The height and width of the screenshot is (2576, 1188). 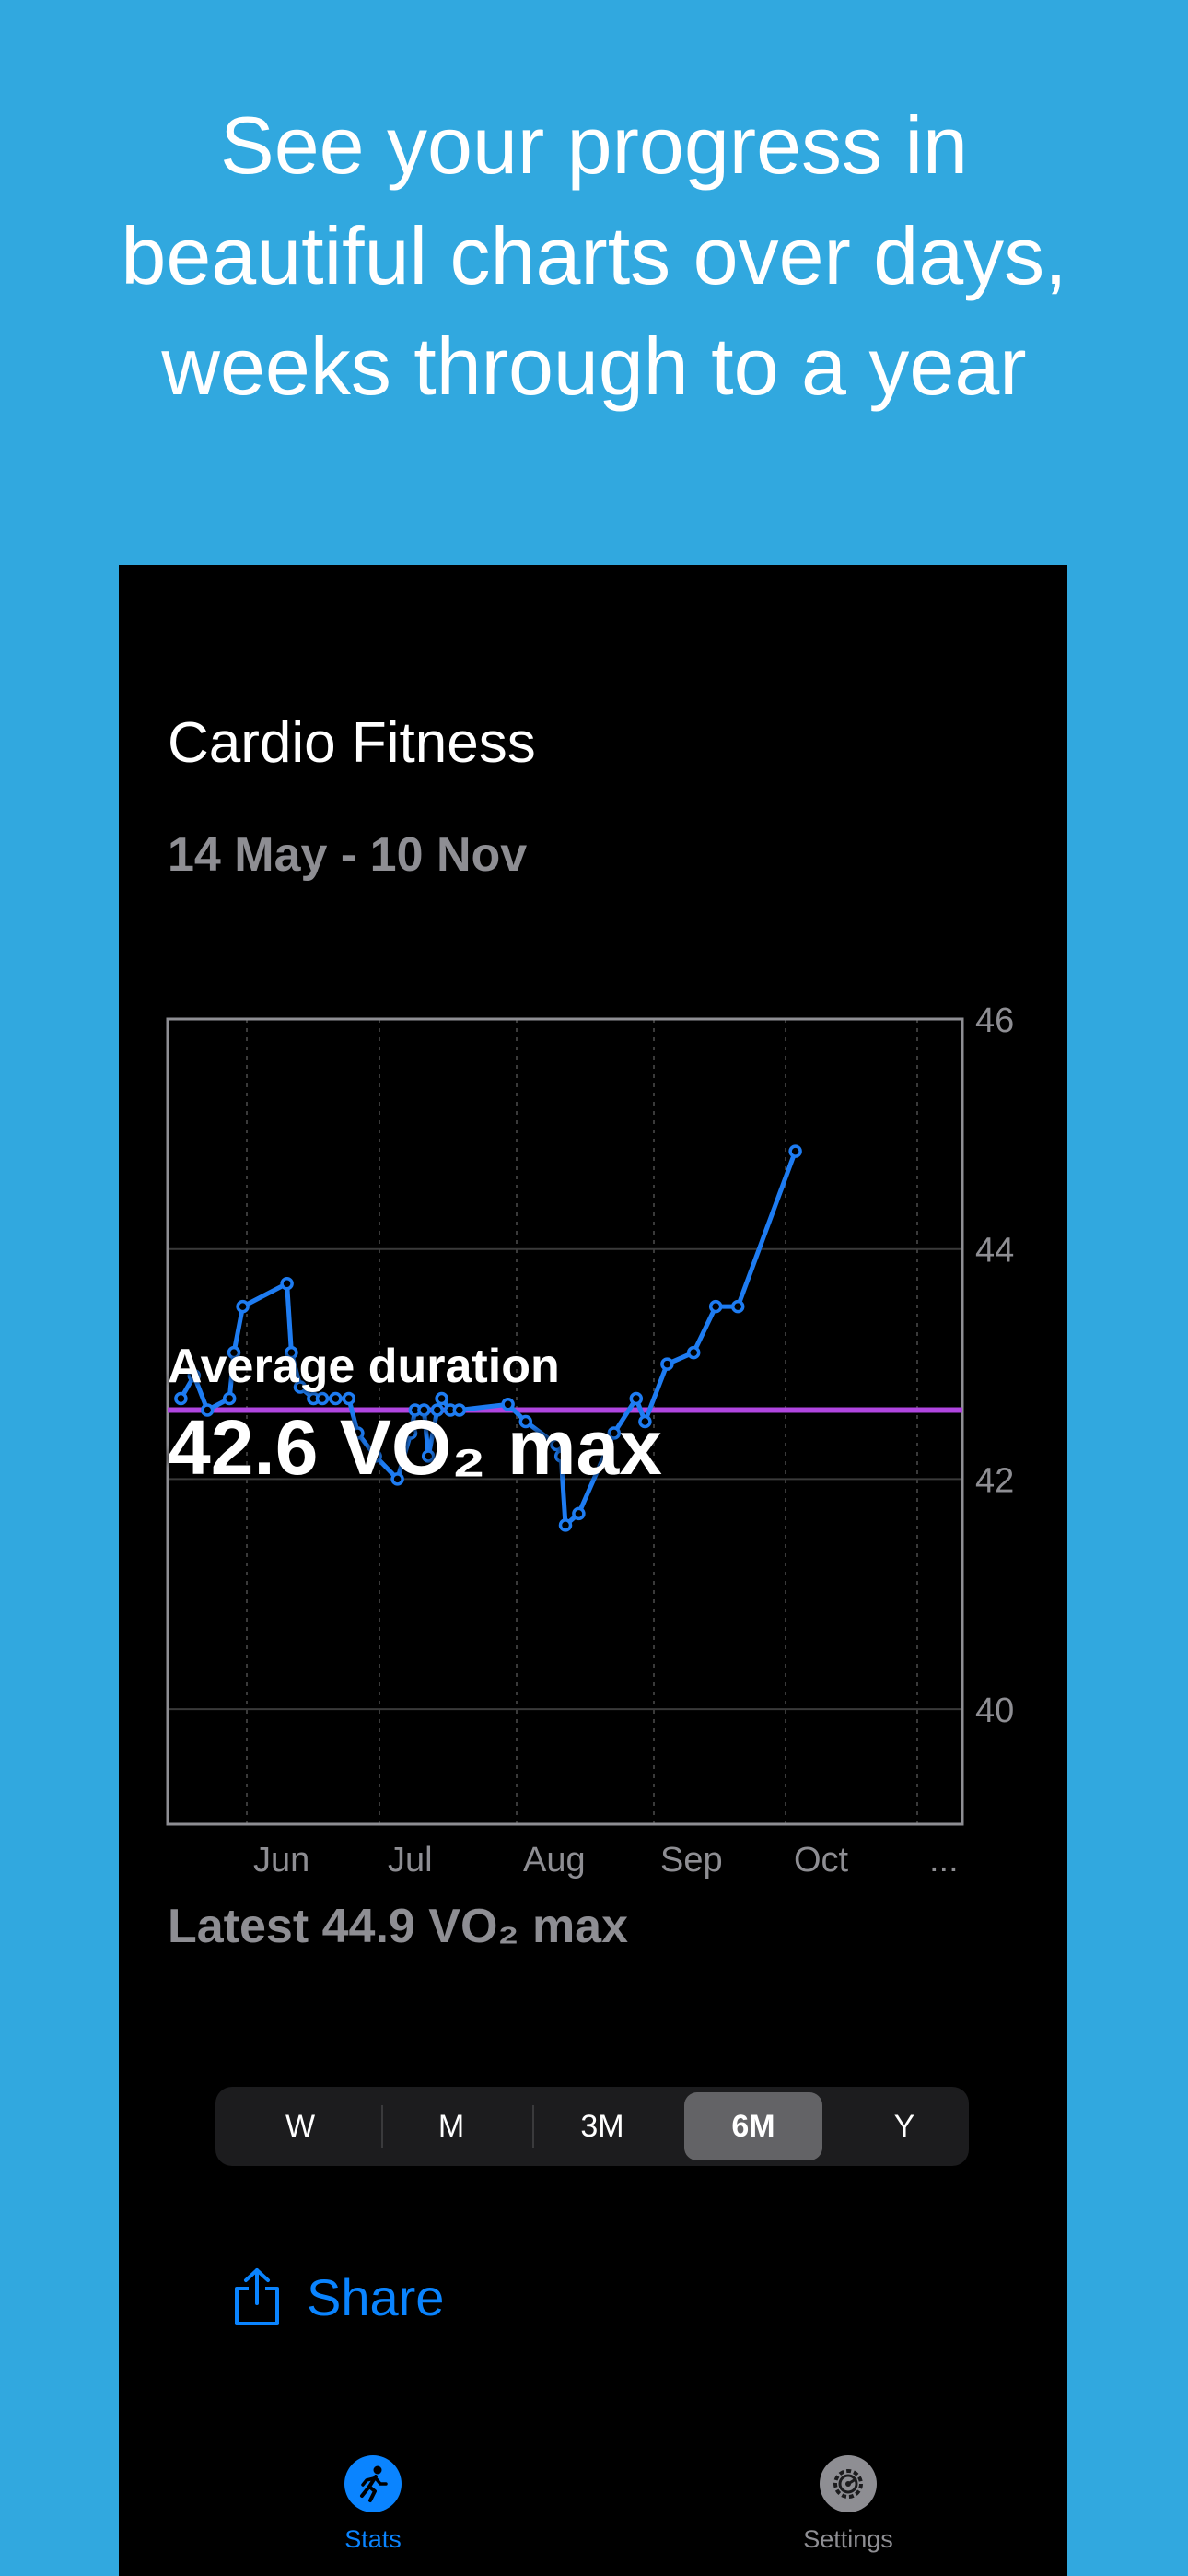 I want to click on tab-settings-label: Settings, so click(x=848, y=2539).